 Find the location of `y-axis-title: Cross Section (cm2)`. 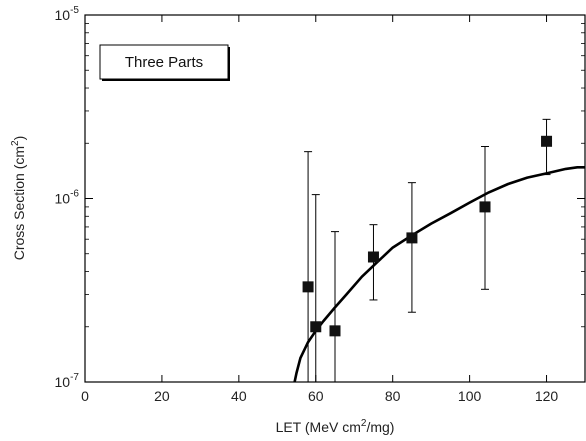

y-axis-title: Cross Section (cm2) is located at coordinates (18, 198).